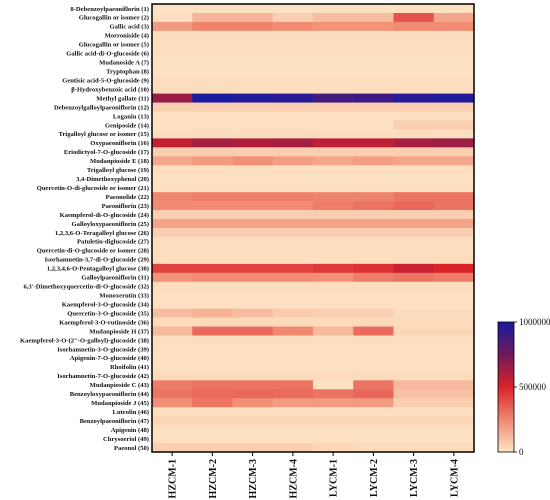 The width and height of the screenshot is (550, 500). Describe the element at coordinates (114, 45) in the screenshot. I see `row-label: Glucogallin or isomer (5)` at that location.